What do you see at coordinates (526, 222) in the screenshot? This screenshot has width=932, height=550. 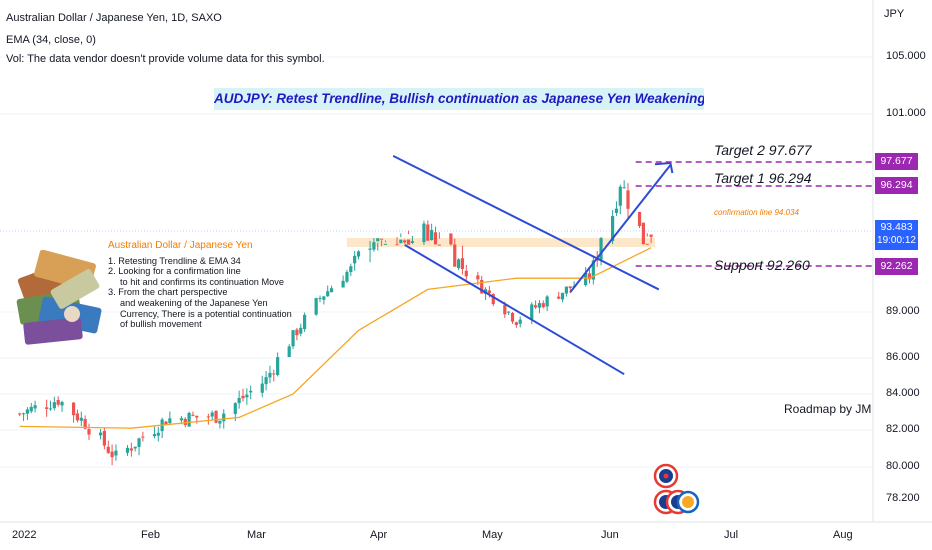 I see `upper-trendline` at bounding box center [526, 222].